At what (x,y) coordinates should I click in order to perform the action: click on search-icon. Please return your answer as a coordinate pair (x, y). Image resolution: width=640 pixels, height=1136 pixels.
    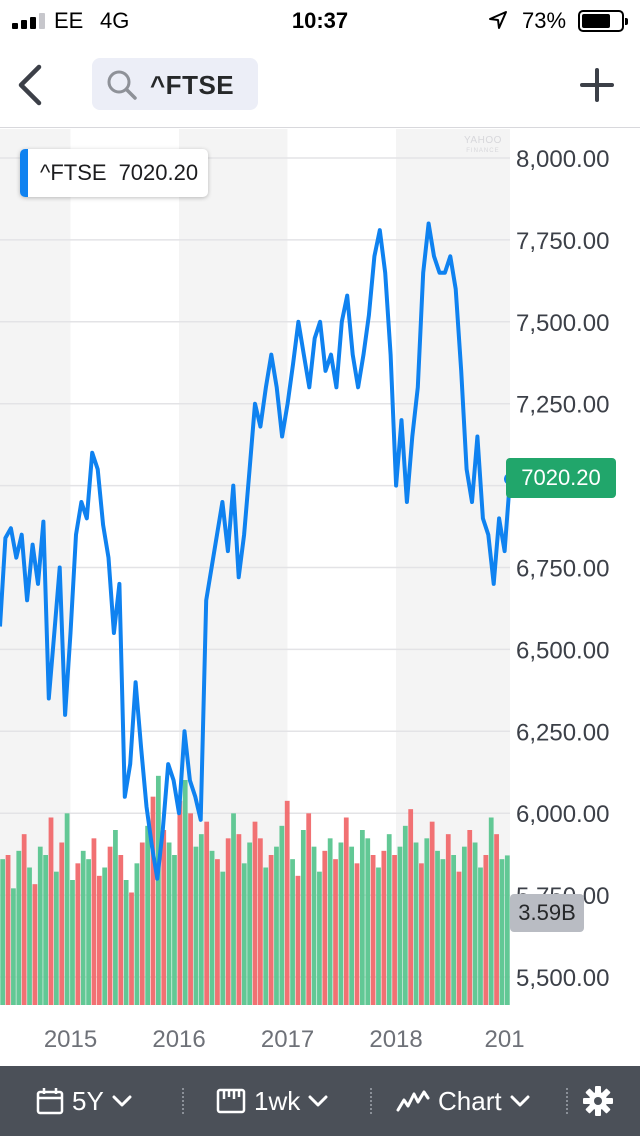
    Looking at the image, I should click on (122, 85).